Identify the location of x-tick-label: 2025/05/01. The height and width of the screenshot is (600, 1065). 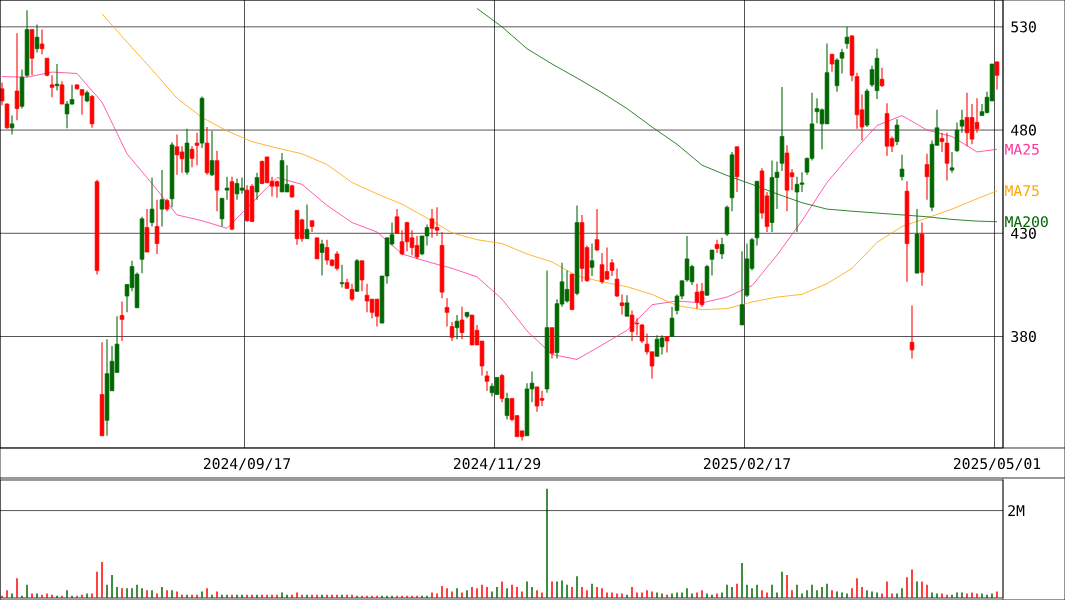
(997, 464).